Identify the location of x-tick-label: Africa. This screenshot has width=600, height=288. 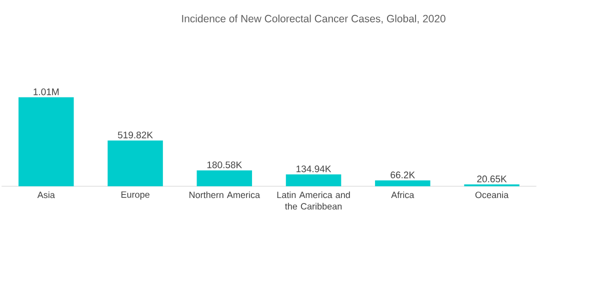
(402, 194).